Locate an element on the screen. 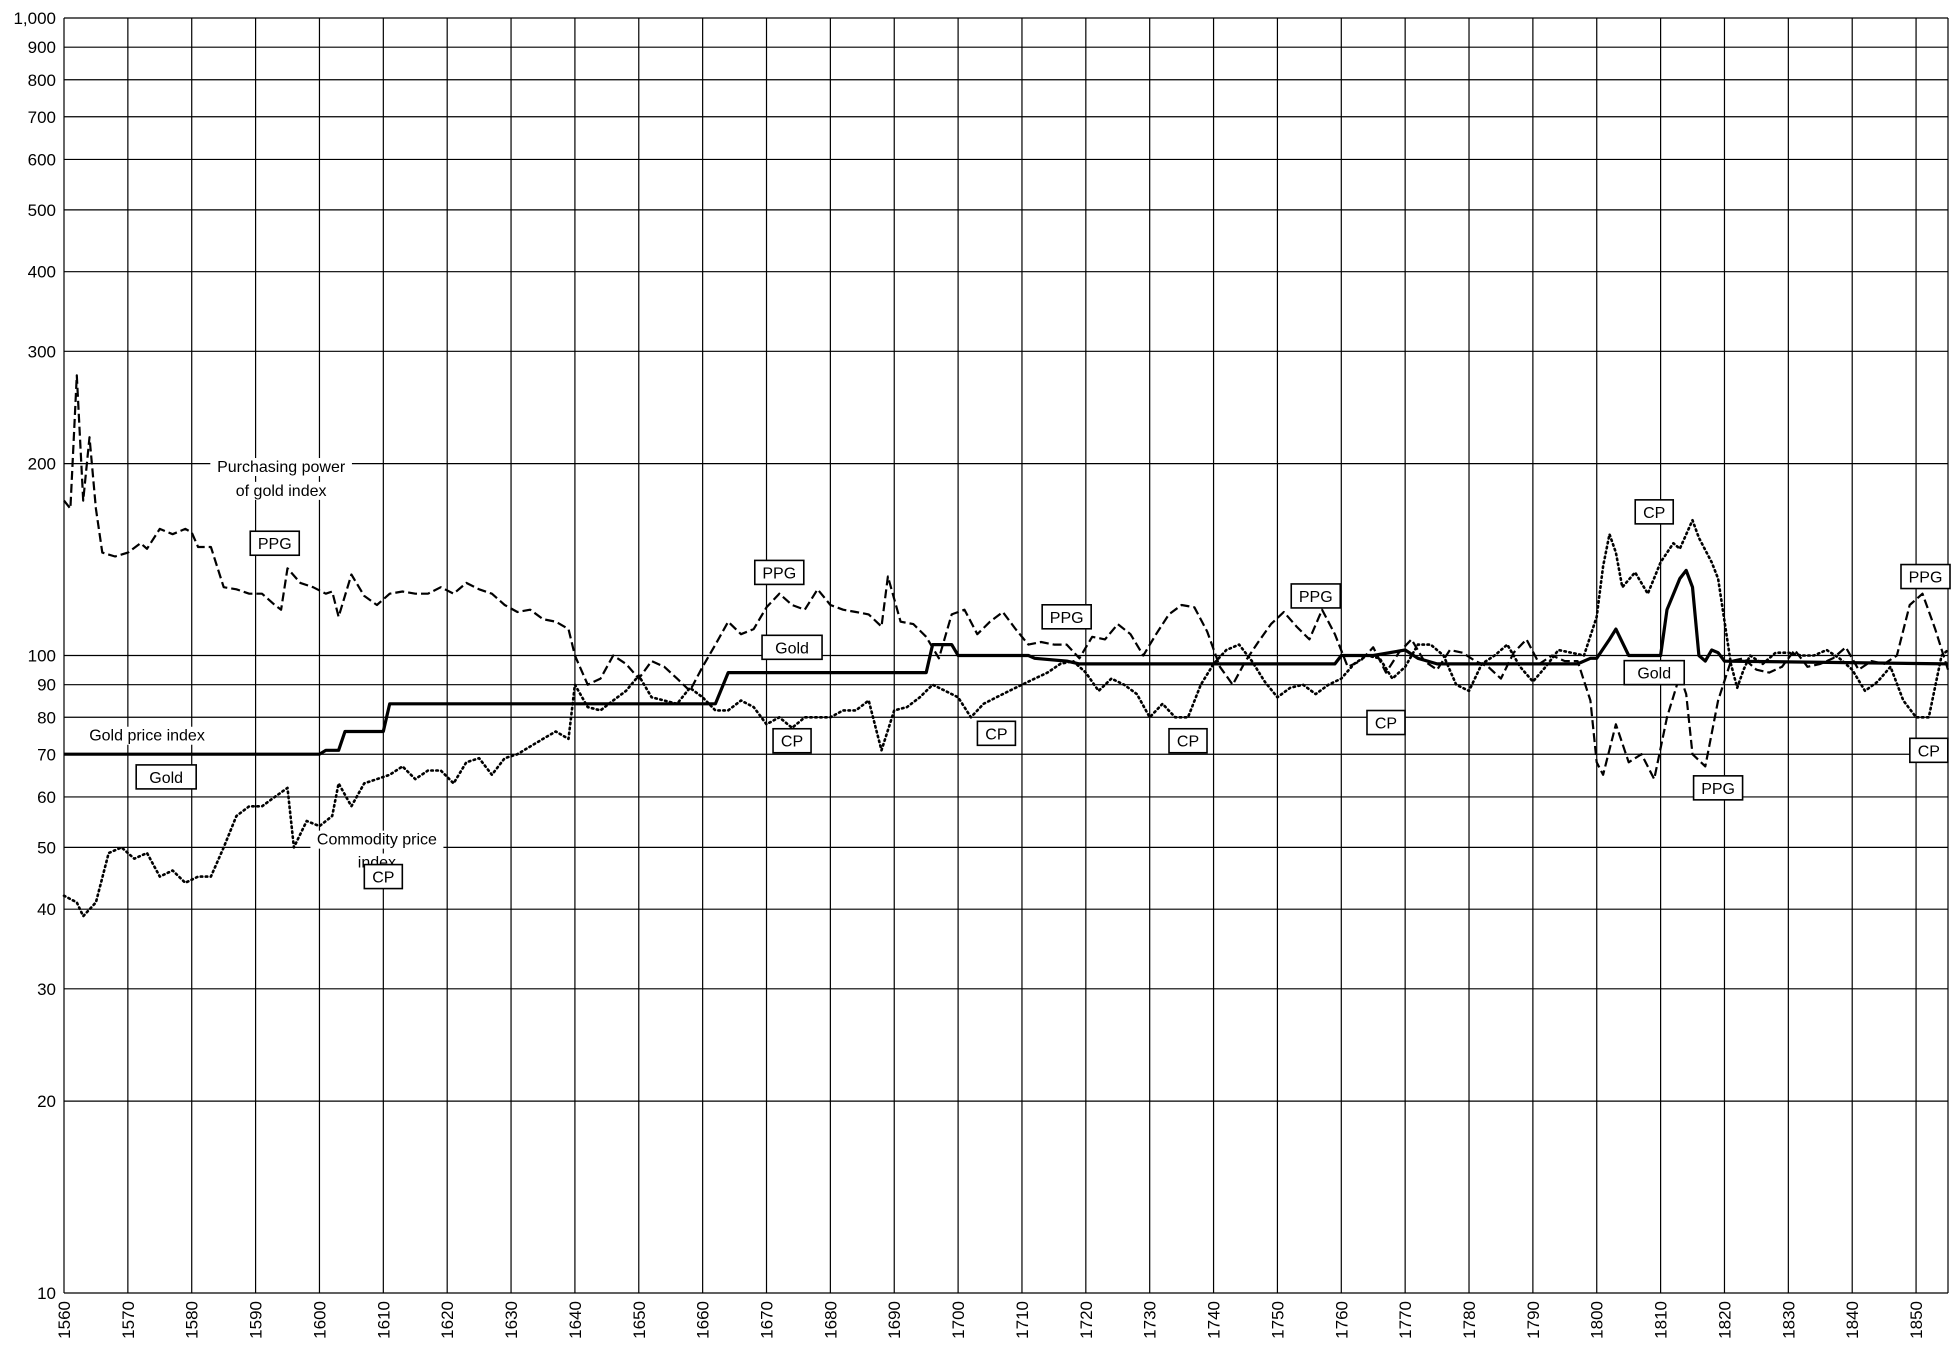 This screenshot has width=1952, height=1353. annotation-text: Purchasing power is located at coordinates (281, 467).